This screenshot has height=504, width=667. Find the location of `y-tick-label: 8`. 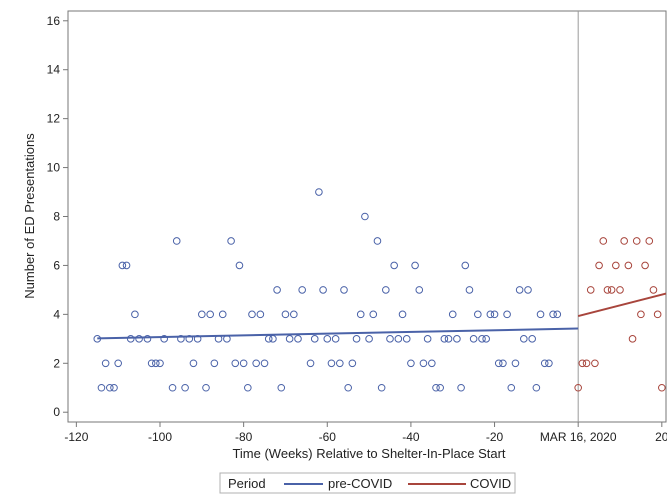

y-tick-label: 8 is located at coordinates (56, 217).